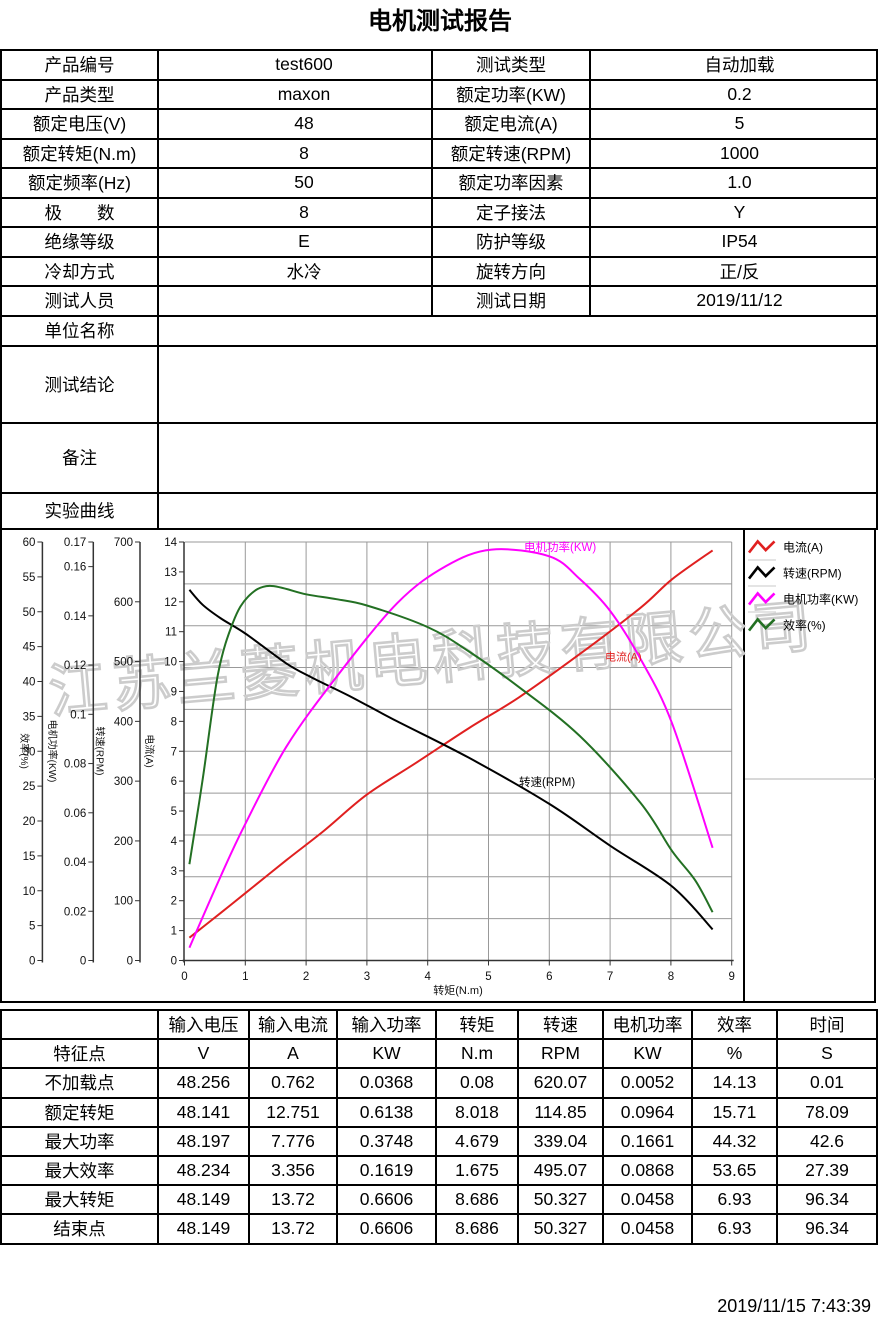  I want to click on svg-text: 14, so click(170, 543).